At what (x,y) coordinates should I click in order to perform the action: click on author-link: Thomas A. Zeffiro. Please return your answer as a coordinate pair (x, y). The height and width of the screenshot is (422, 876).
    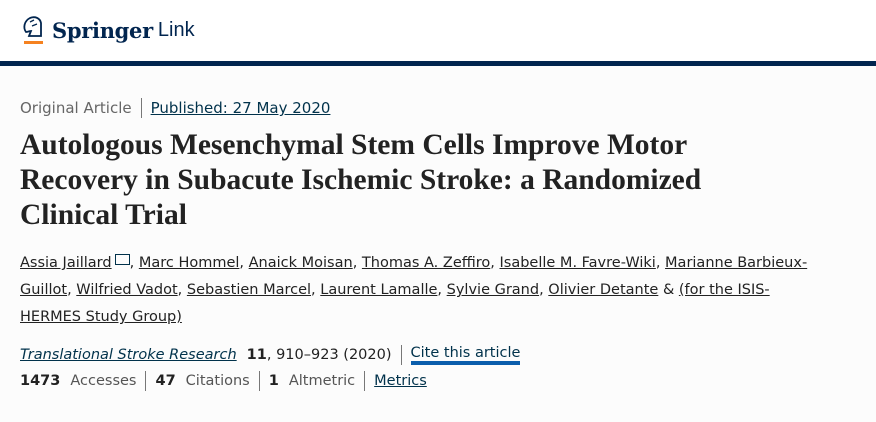
    Looking at the image, I should click on (426, 263).